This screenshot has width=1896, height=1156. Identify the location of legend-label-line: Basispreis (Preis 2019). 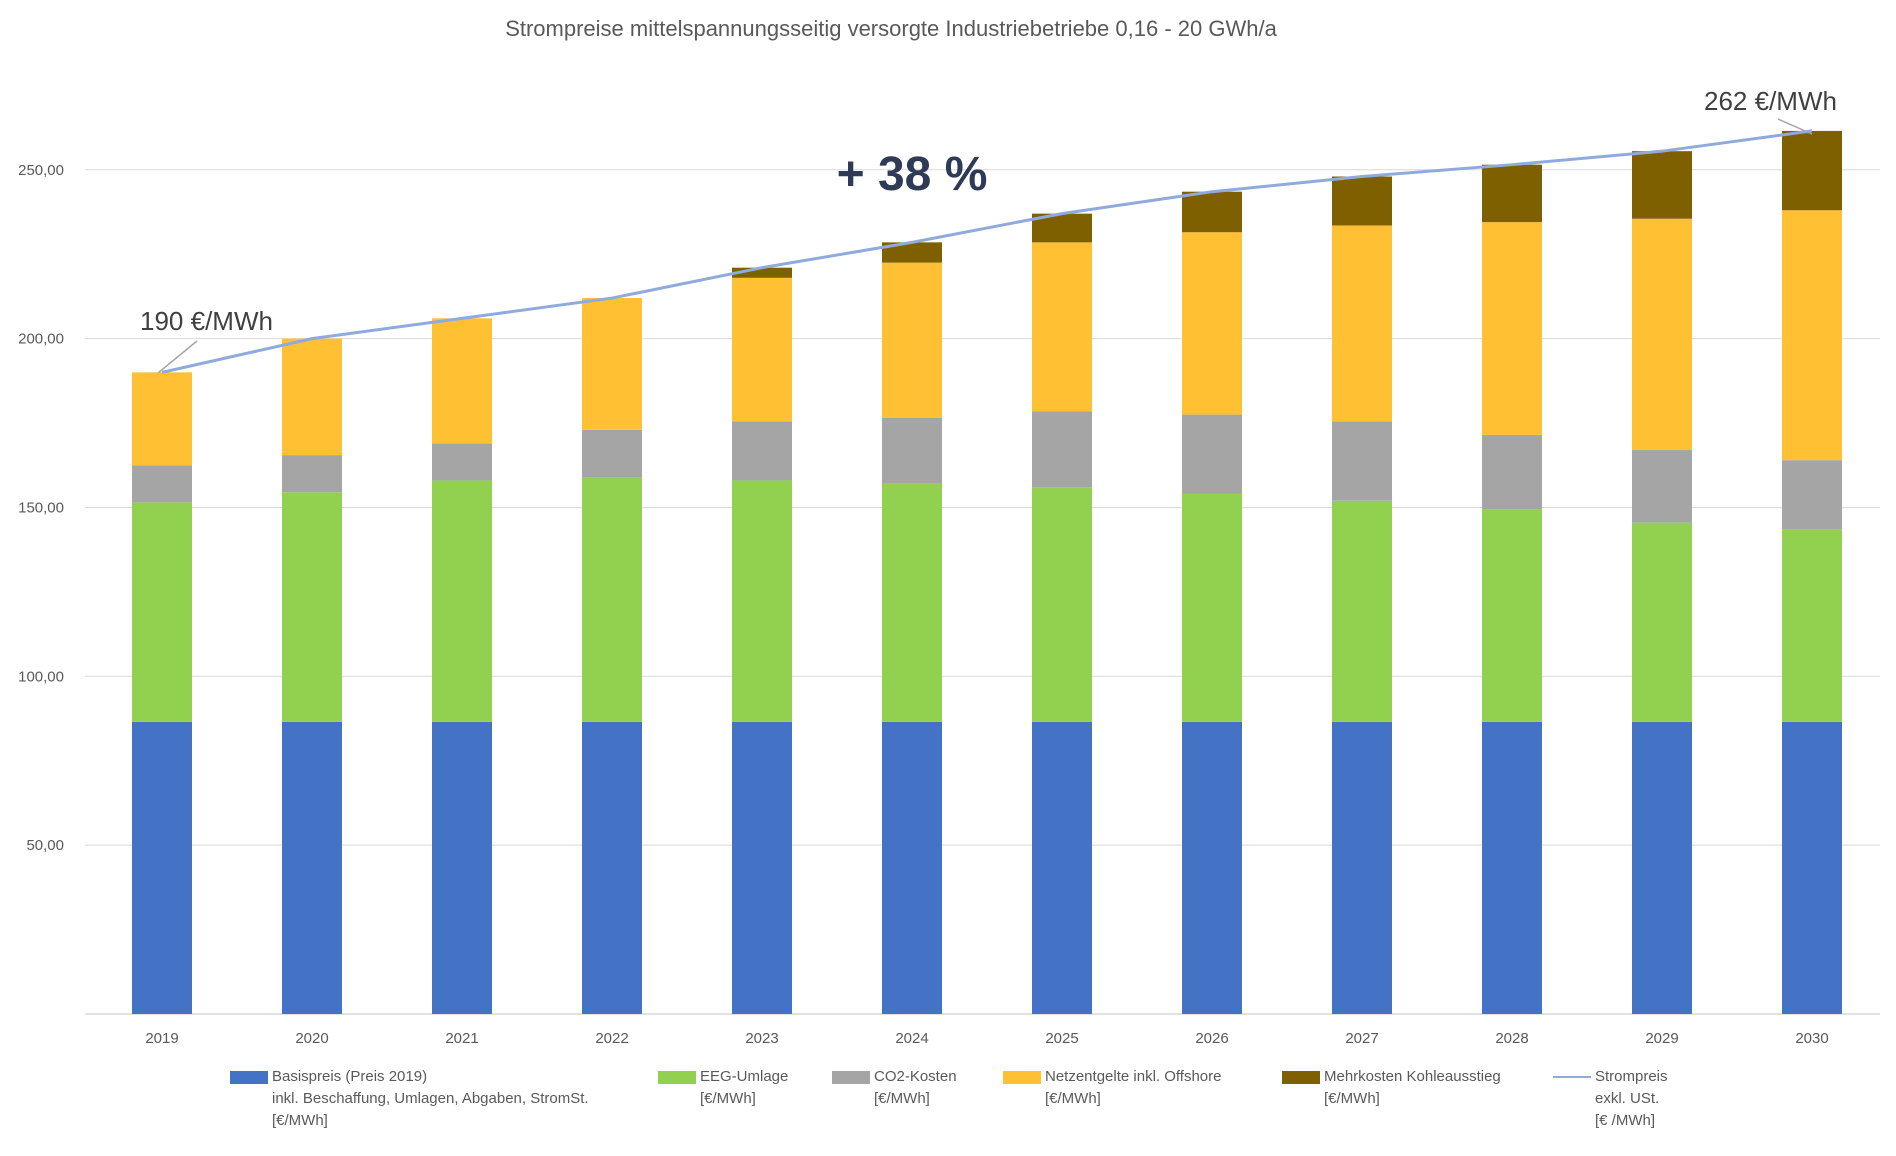
(350, 1076).